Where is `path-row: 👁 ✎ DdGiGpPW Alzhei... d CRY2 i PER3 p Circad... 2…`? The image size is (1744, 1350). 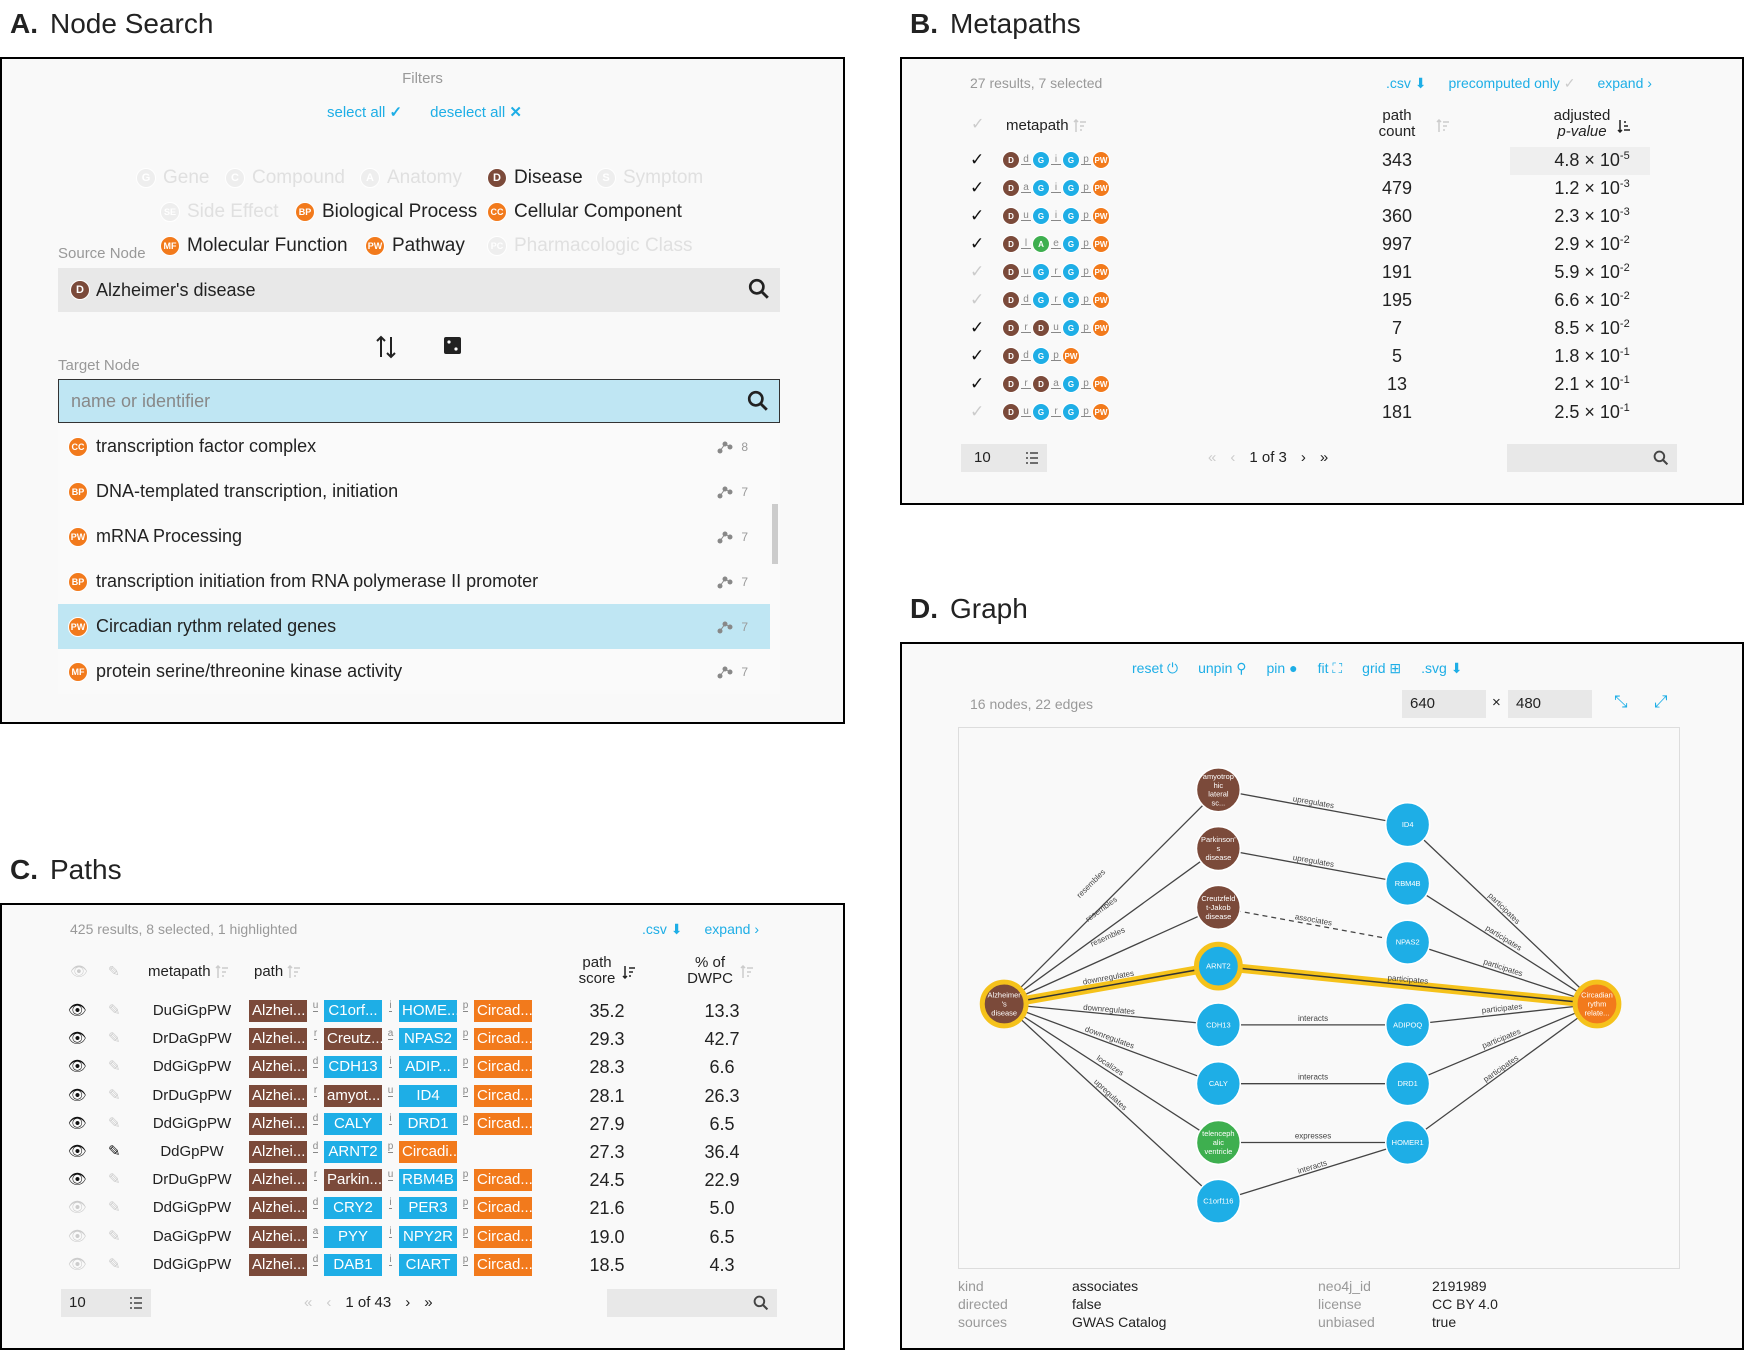 path-row: 👁 ✎ DdGiGpPW Alzhei... d CRY2 i PER3 p Circad... 2… is located at coordinates (422, 1208).